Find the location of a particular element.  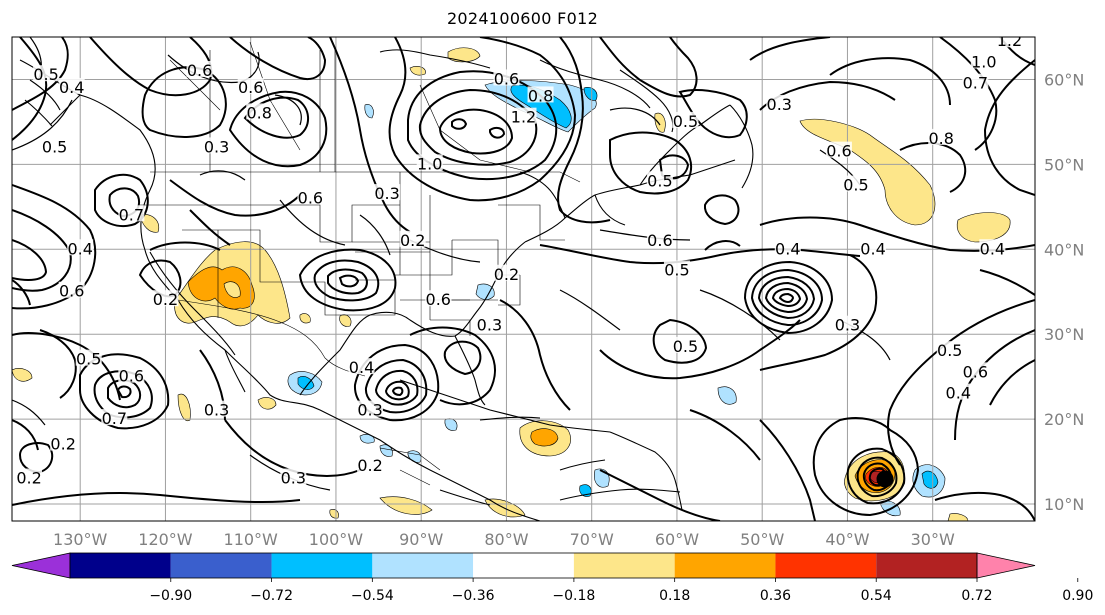

storm-center-marker is located at coordinates (885, 479).